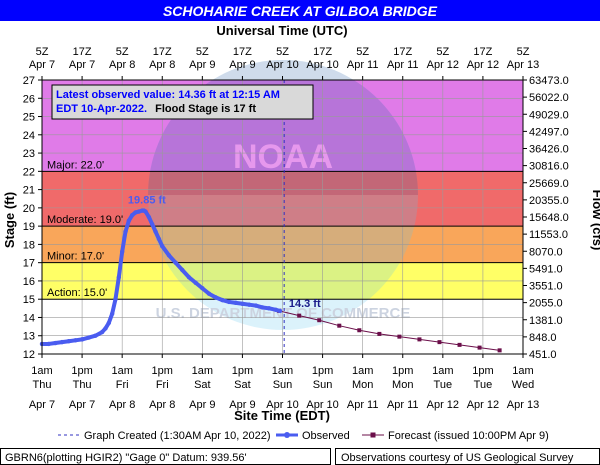 This screenshot has width=600, height=465. I want to click on y-right-tick-label: 63473.0, so click(549, 81).